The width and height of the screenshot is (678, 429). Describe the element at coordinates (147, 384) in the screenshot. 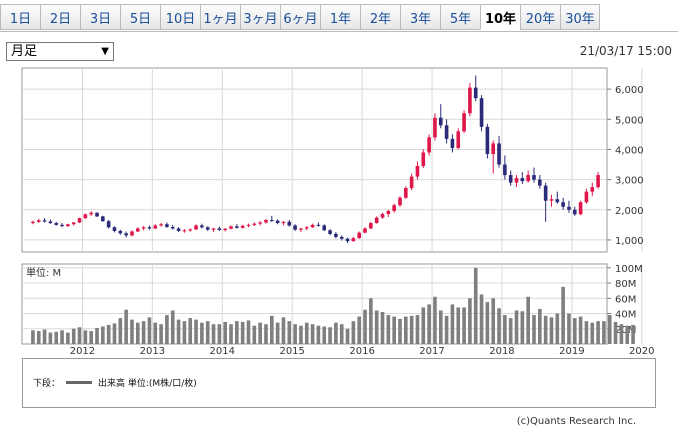

I see `legend-label: 出来高 単位:(M株/口/枚)` at that location.